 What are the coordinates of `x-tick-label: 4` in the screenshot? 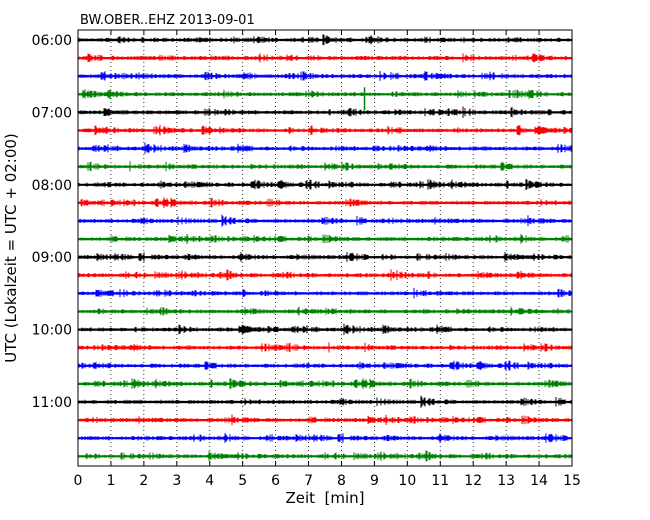 It's located at (209, 481).